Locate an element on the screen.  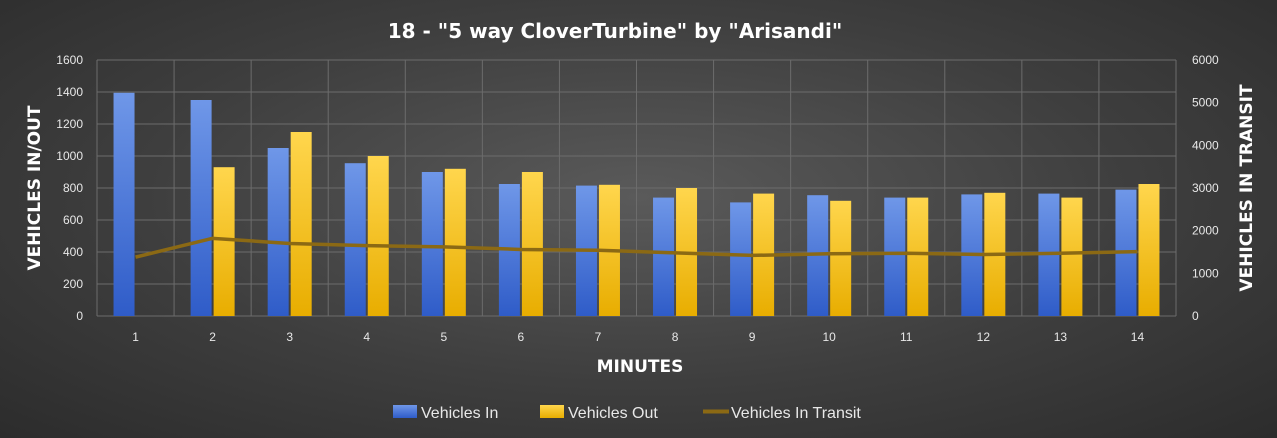
y2-tick-label: 2000 is located at coordinates (1205, 231).